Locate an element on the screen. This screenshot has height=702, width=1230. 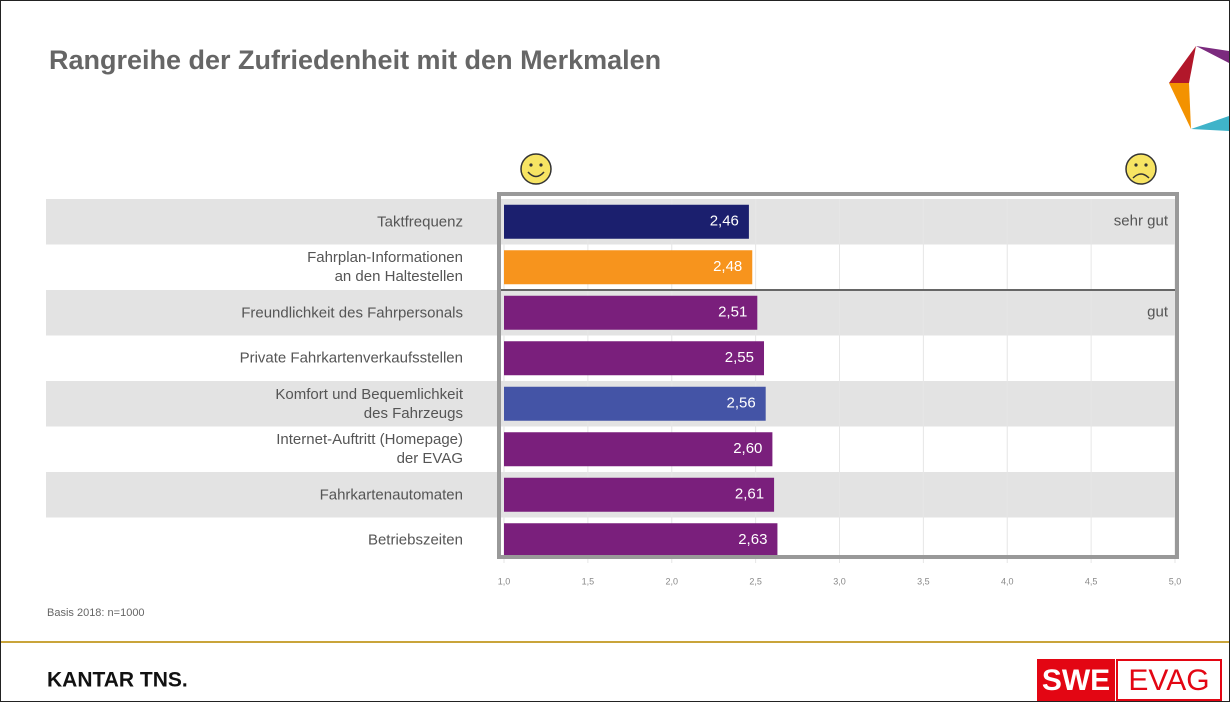
value-label: 2,60 is located at coordinates (747, 448).